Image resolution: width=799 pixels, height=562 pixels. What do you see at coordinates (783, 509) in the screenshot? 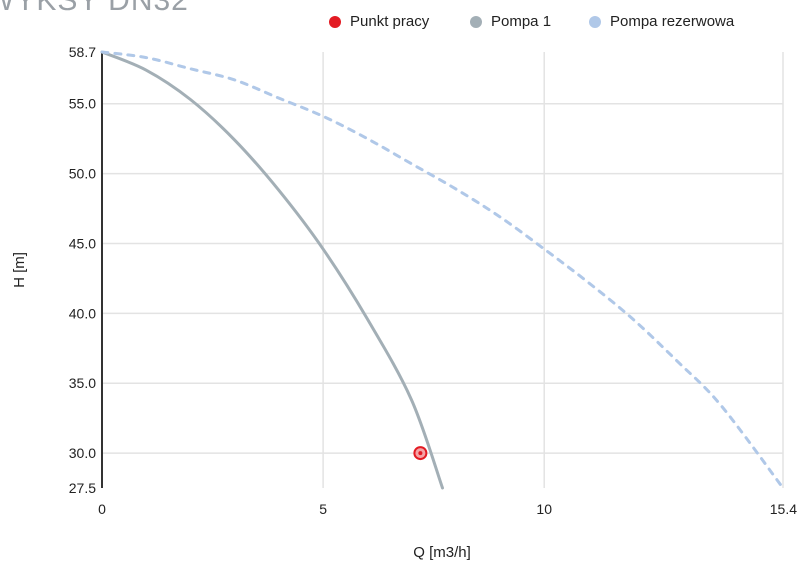
I see `x-tick-label: 15.4` at bounding box center [783, 509].